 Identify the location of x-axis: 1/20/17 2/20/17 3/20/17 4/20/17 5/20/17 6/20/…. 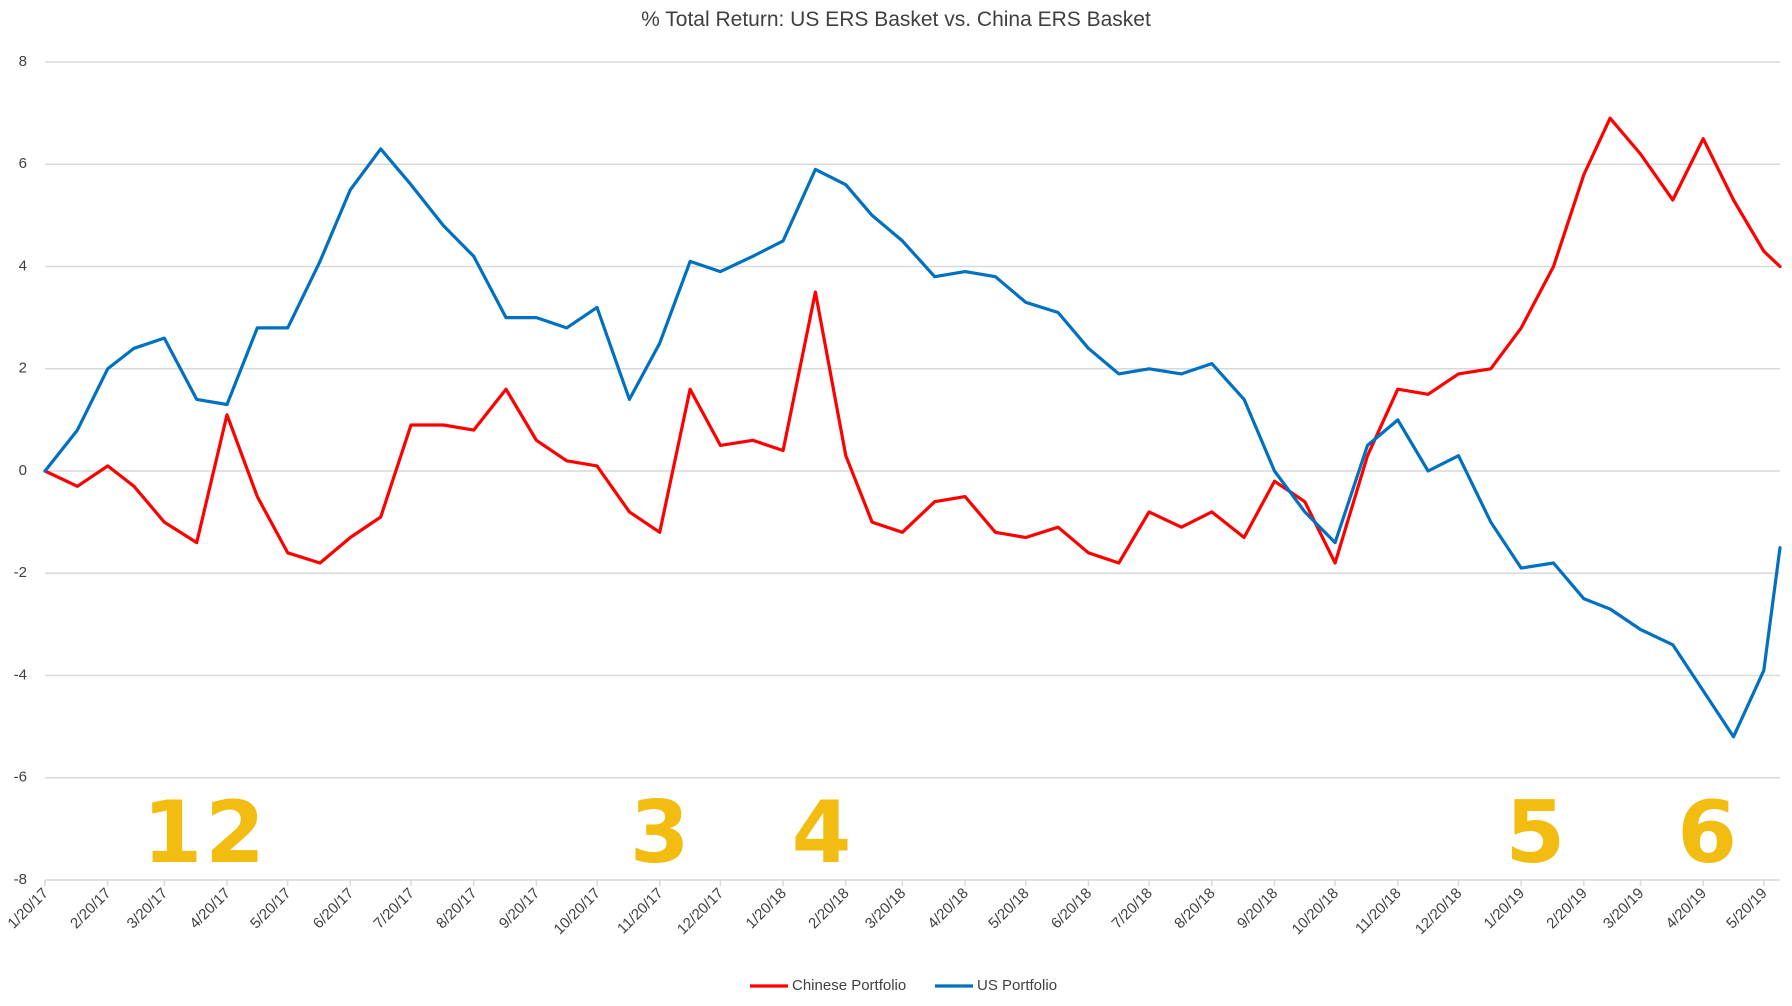
(887, 909).